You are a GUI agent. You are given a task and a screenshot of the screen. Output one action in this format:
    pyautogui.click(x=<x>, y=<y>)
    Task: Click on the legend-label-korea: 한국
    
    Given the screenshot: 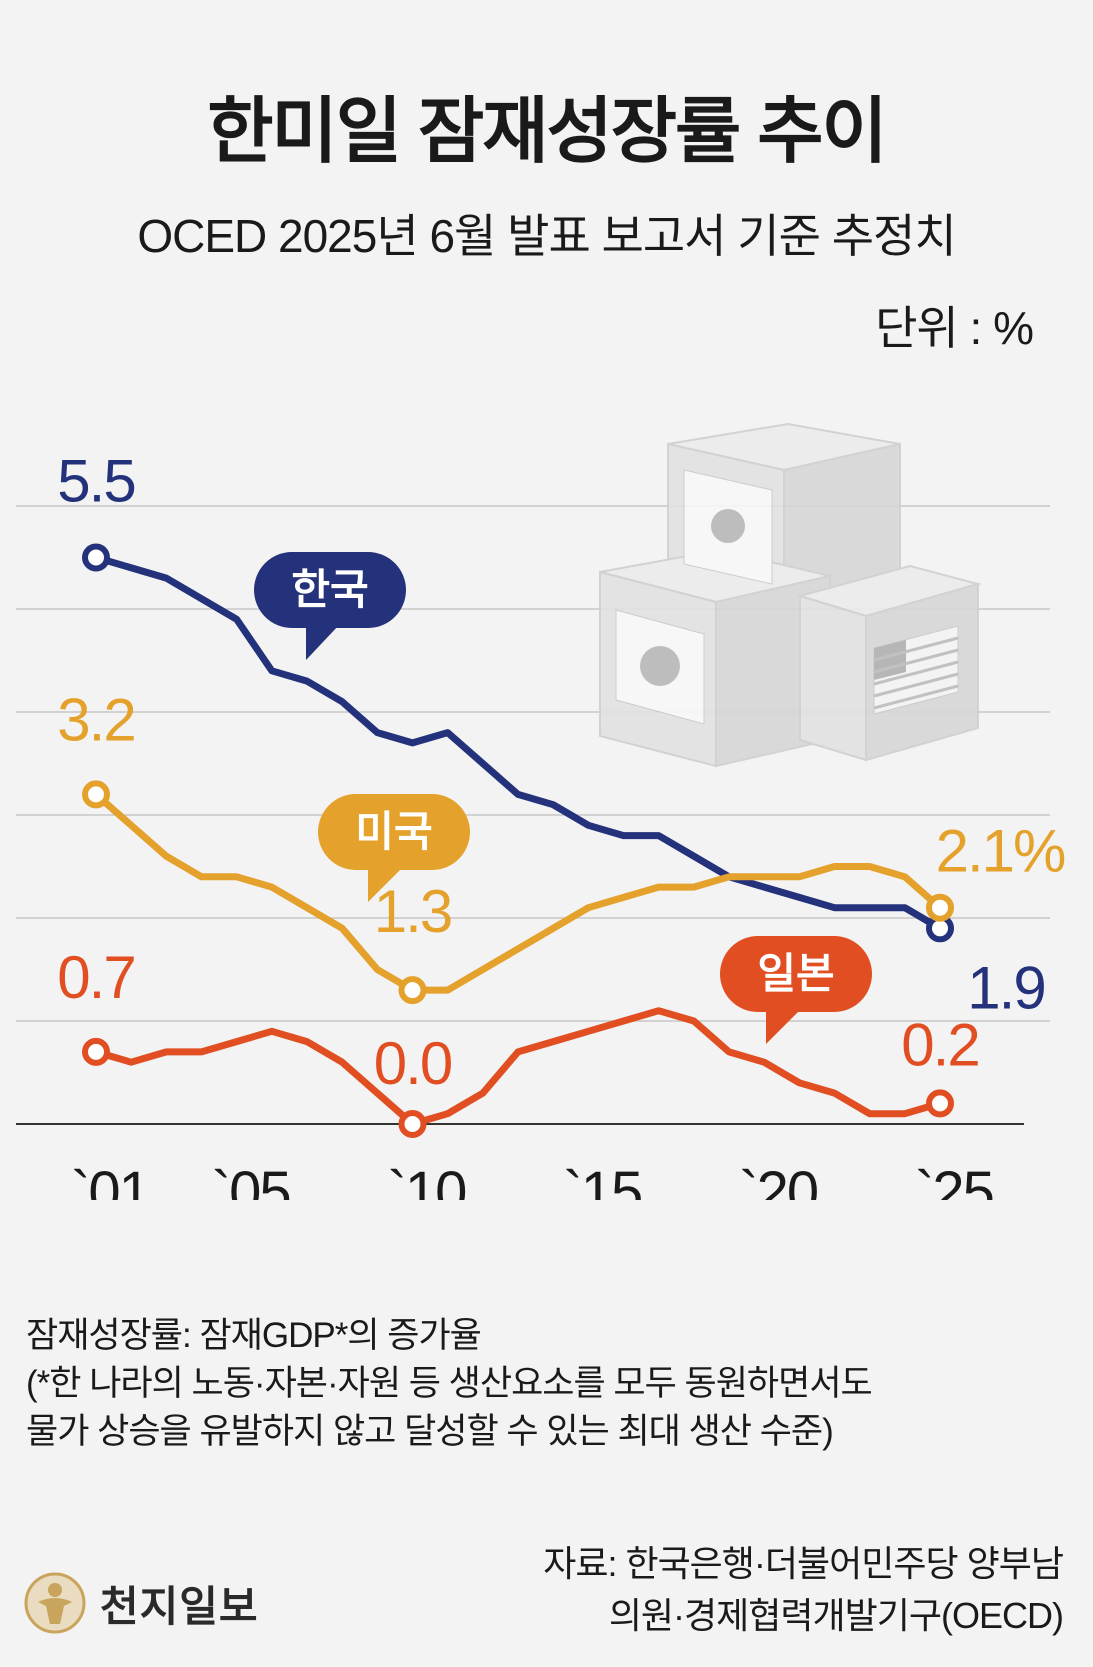 What is the action you would take?
    pyautogui.click(x=329, y=589)
    